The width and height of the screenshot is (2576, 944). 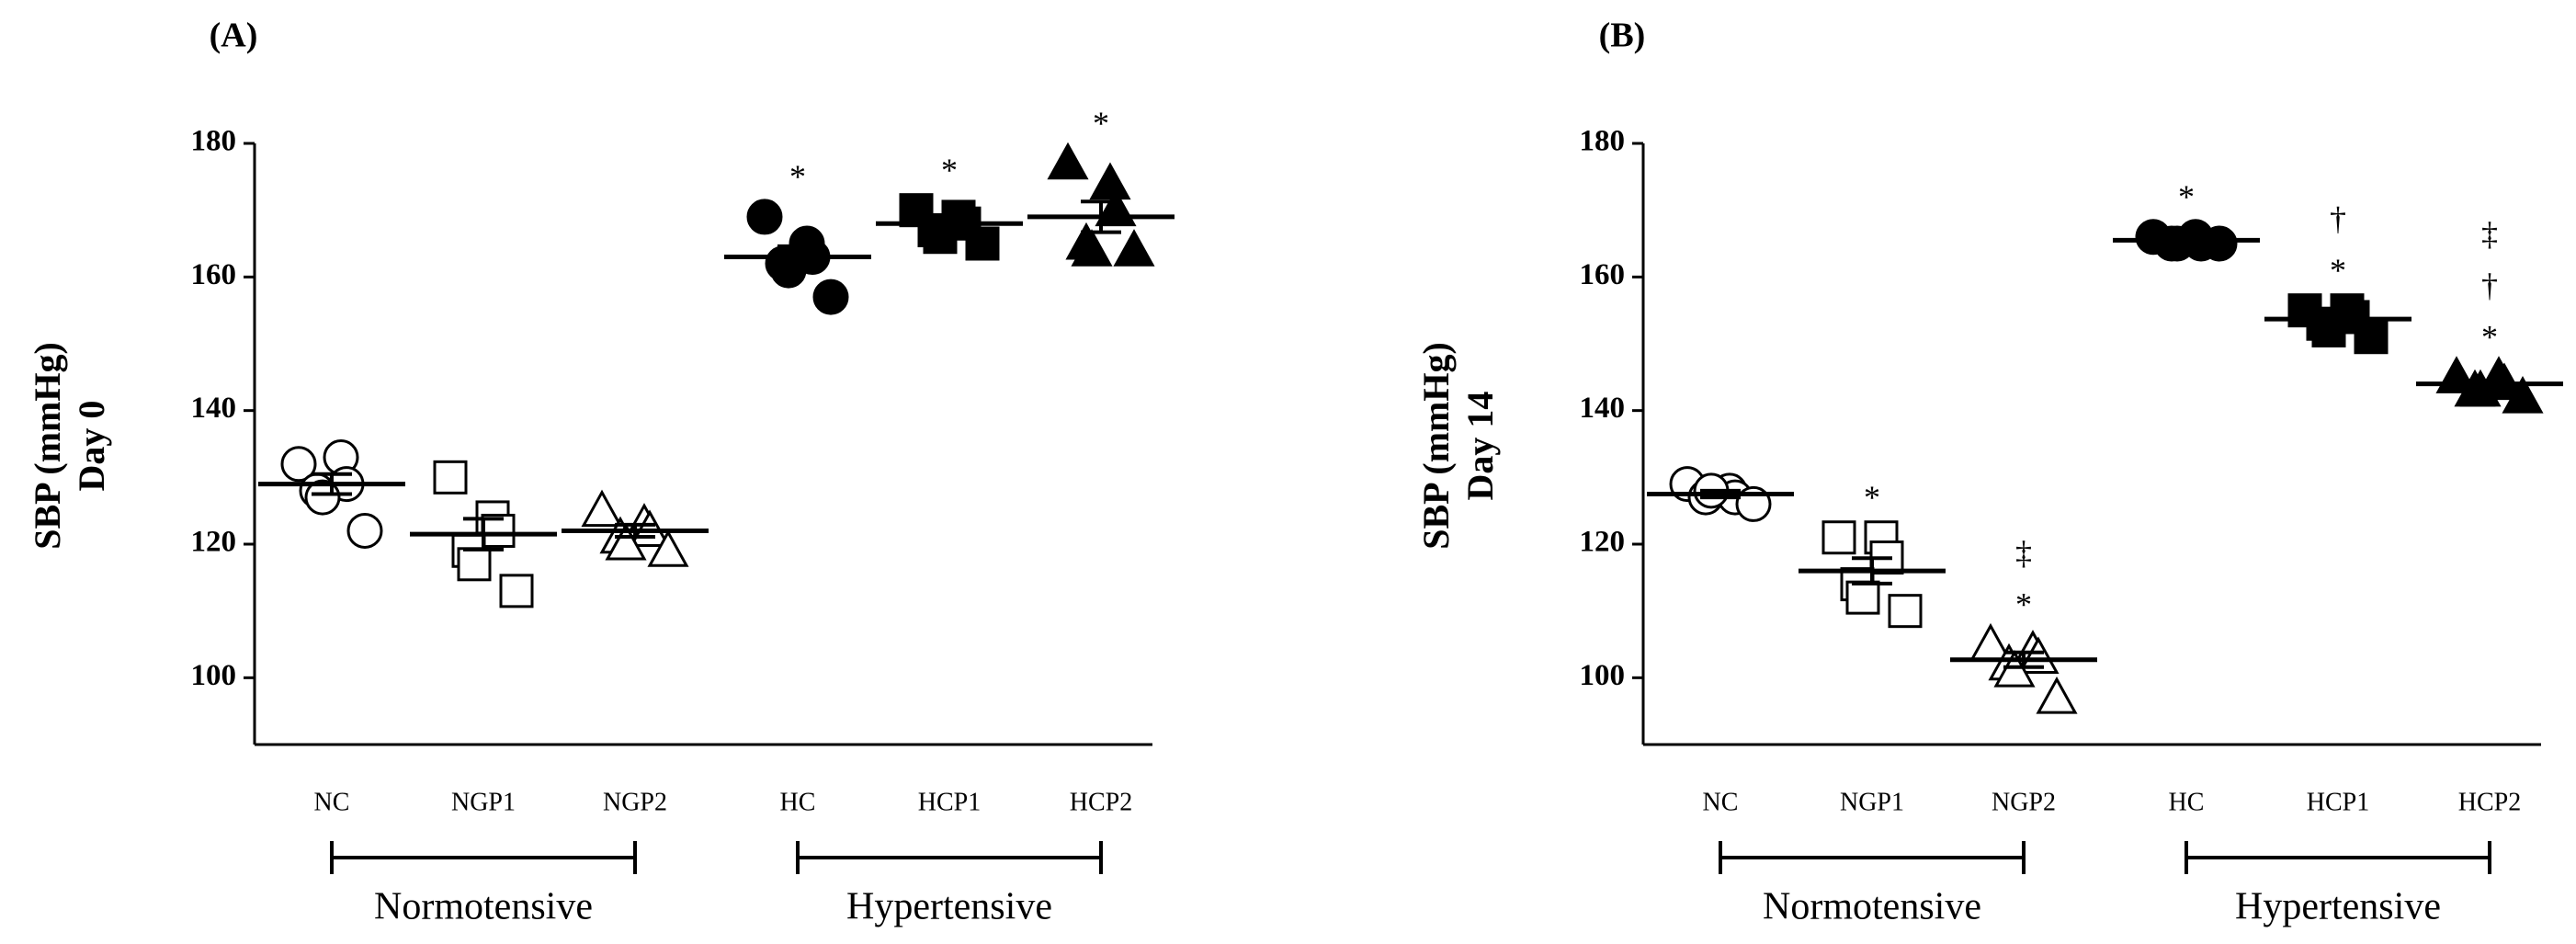 I want to click on panel-title: (B), so click(x=1622, y=36).